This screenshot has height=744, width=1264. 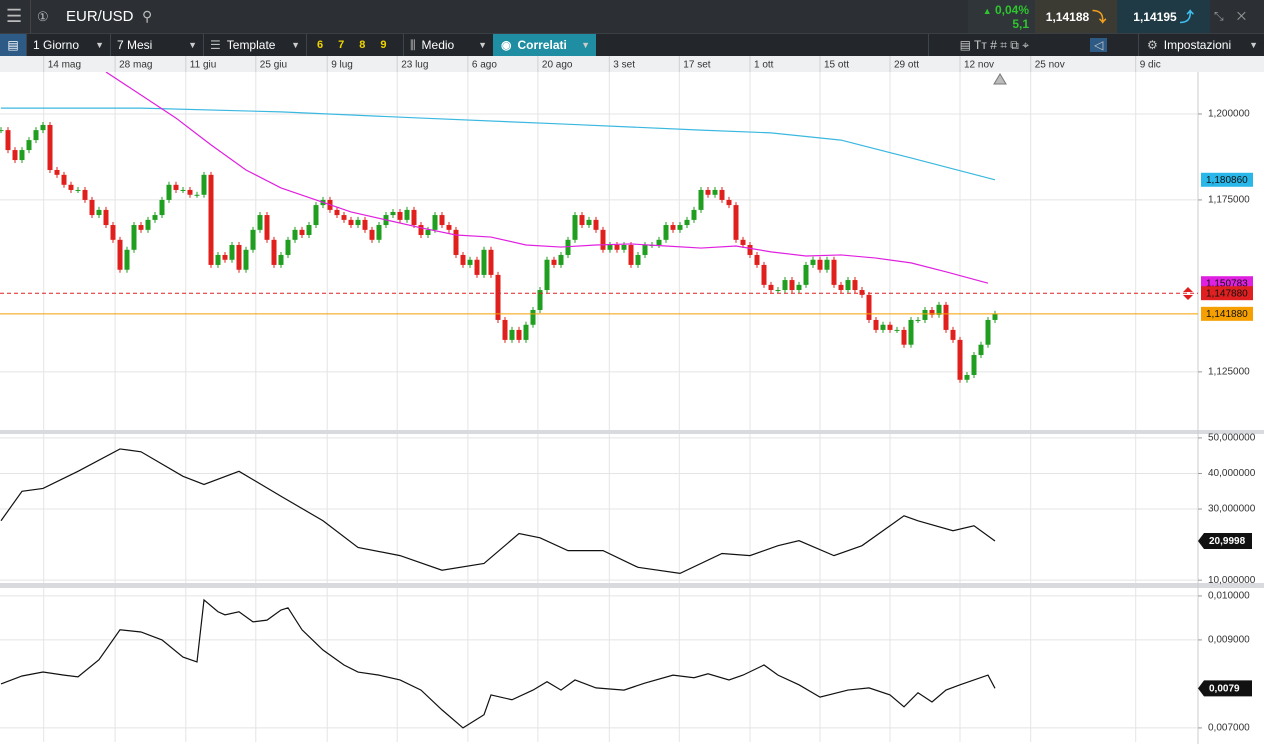 What do you see at coordinates (156, 45) in the screenshot?
I see `range-select: 7 Mesi` at bounding box center [156, 45].